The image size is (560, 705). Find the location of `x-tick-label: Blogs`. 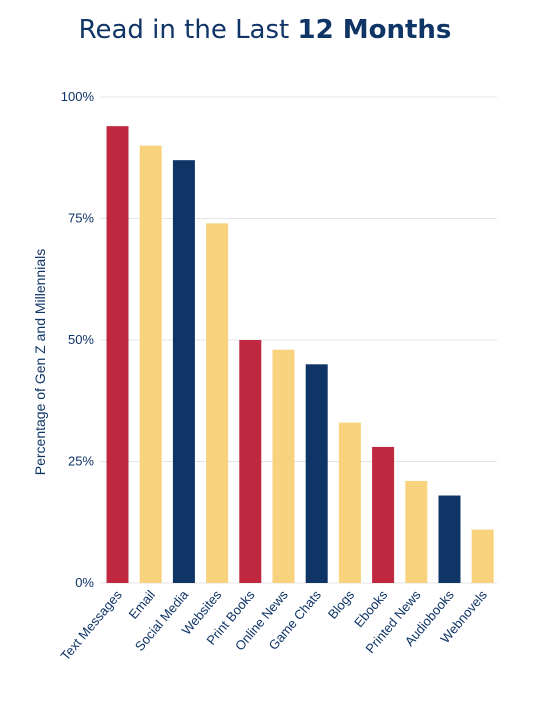

x-tick-label: Blogs is located at coordinates (341, 604).